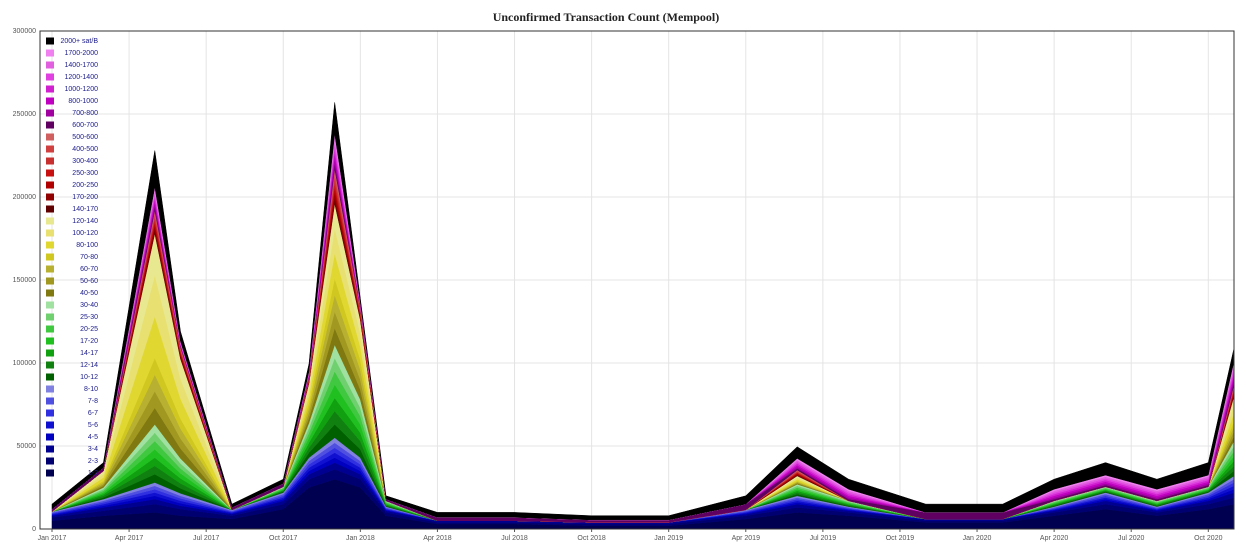  Describe the element at coordinates (85, 161) in the screenshot. I see `legend-label: 300-400` at that location.